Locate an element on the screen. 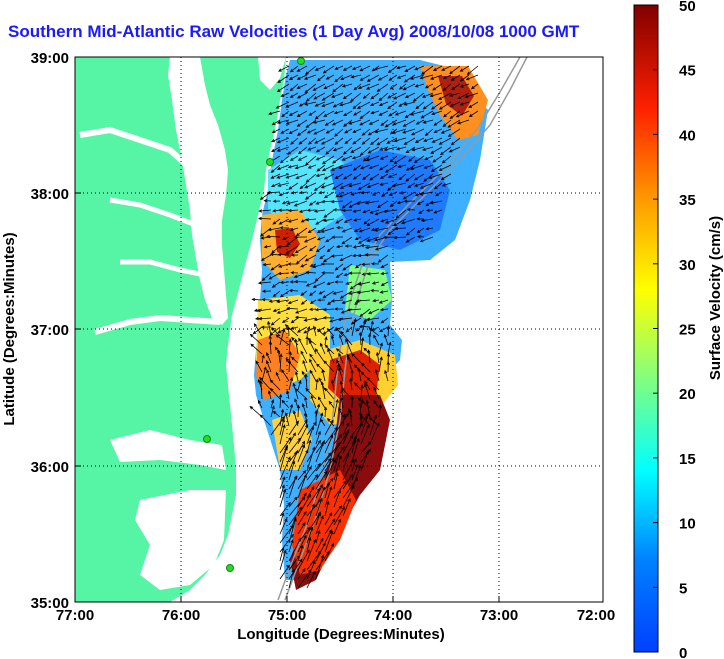  colorbar-tick-label: 40 is located at coordinates (687, 135).